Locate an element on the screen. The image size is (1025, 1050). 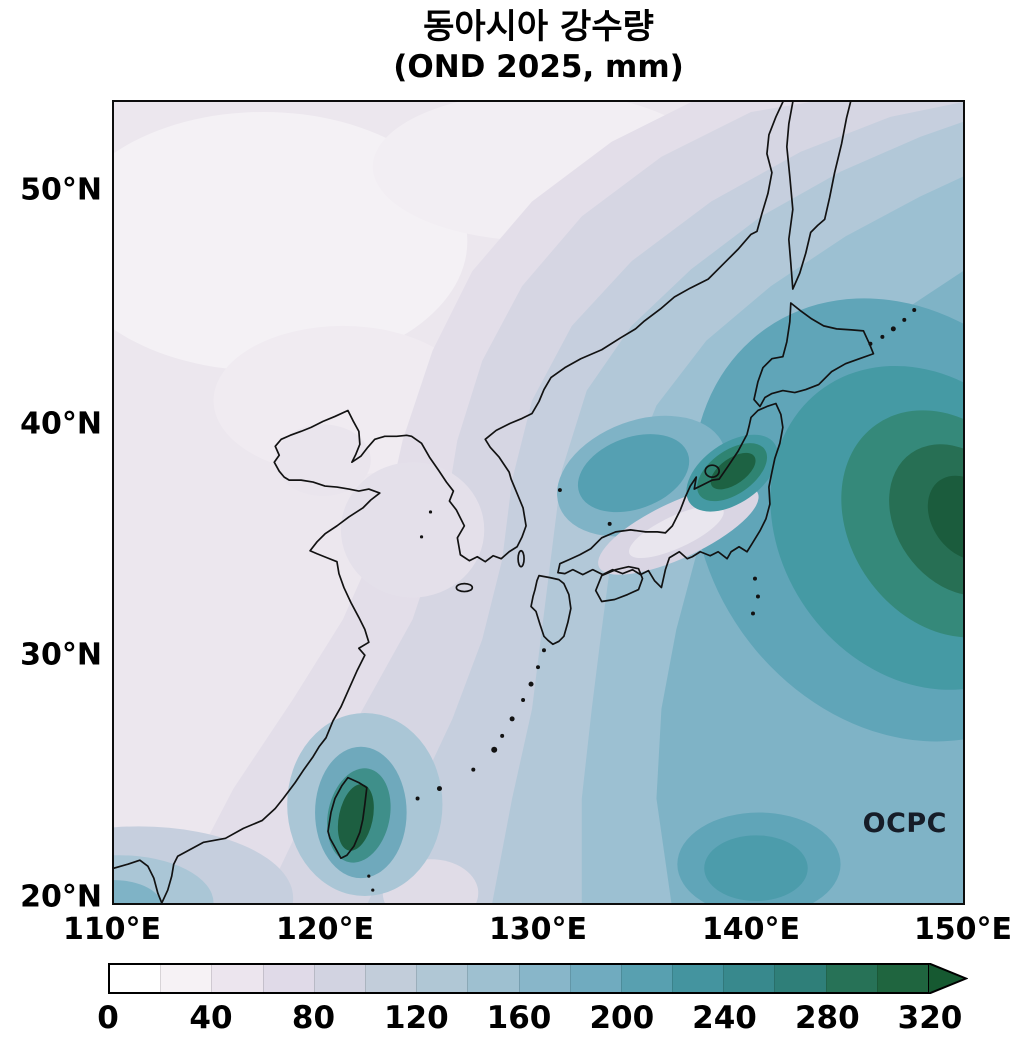
coastline-shikoku is located at coordinates (619, 584).